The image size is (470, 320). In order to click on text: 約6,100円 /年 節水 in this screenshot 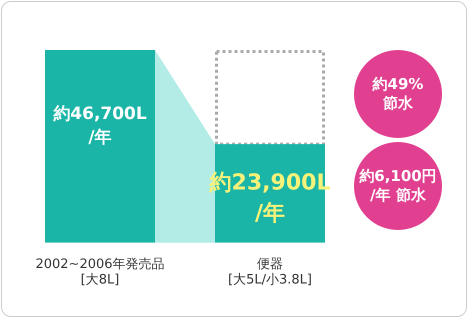, I will do `click(398, 186)`.